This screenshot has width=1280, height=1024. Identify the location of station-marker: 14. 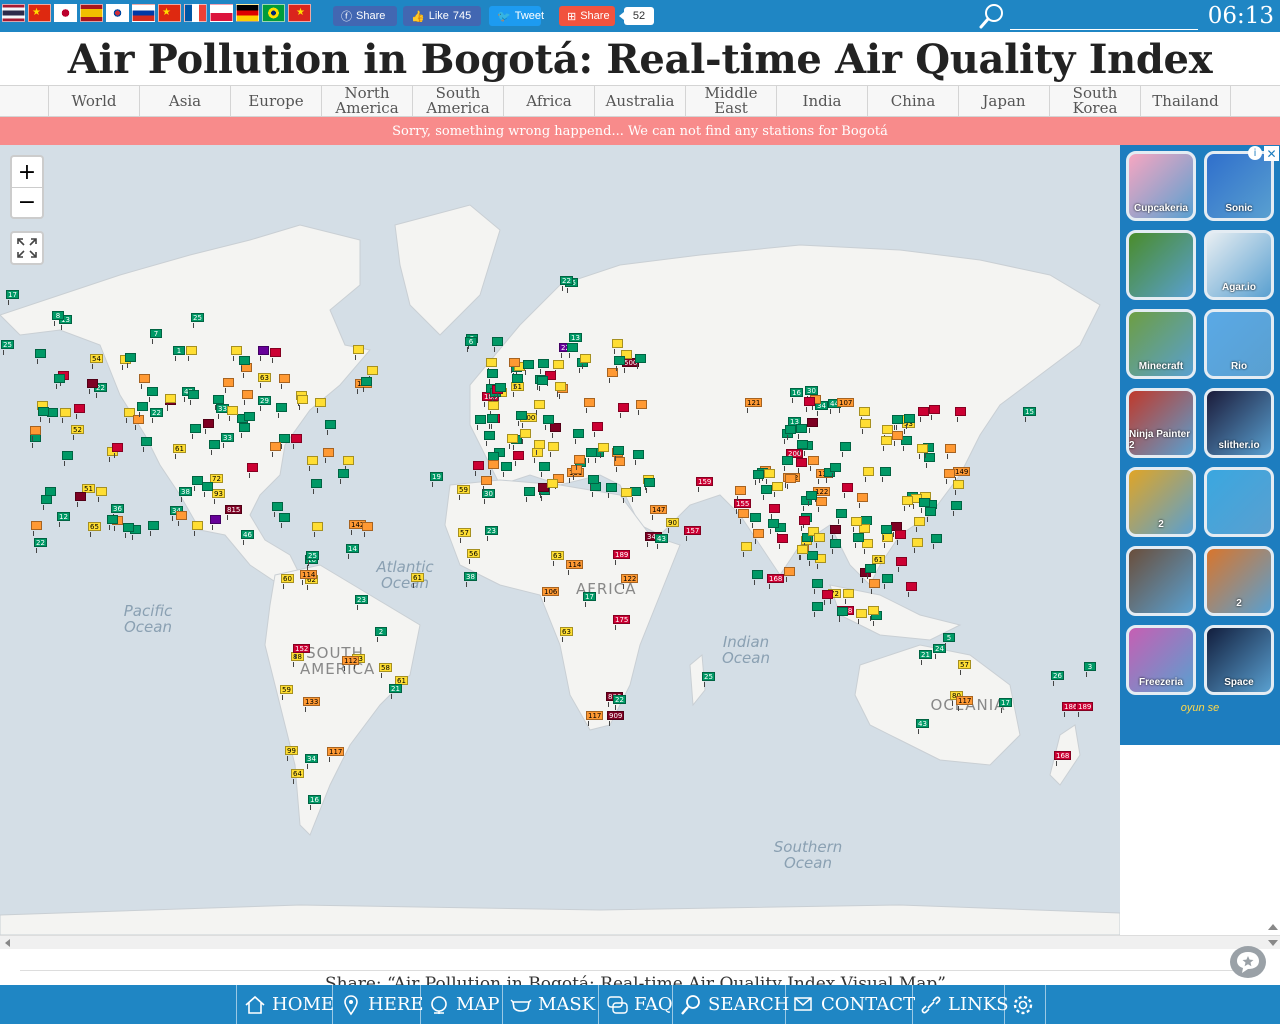
(352, 551).